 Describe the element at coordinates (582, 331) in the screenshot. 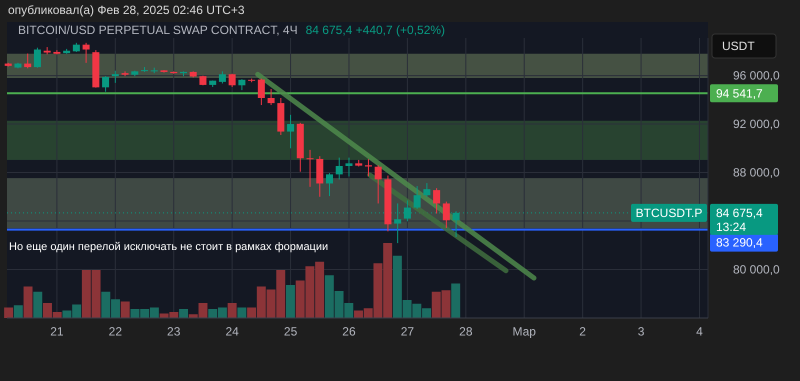

I see `x-tick-label: 2` at that location.